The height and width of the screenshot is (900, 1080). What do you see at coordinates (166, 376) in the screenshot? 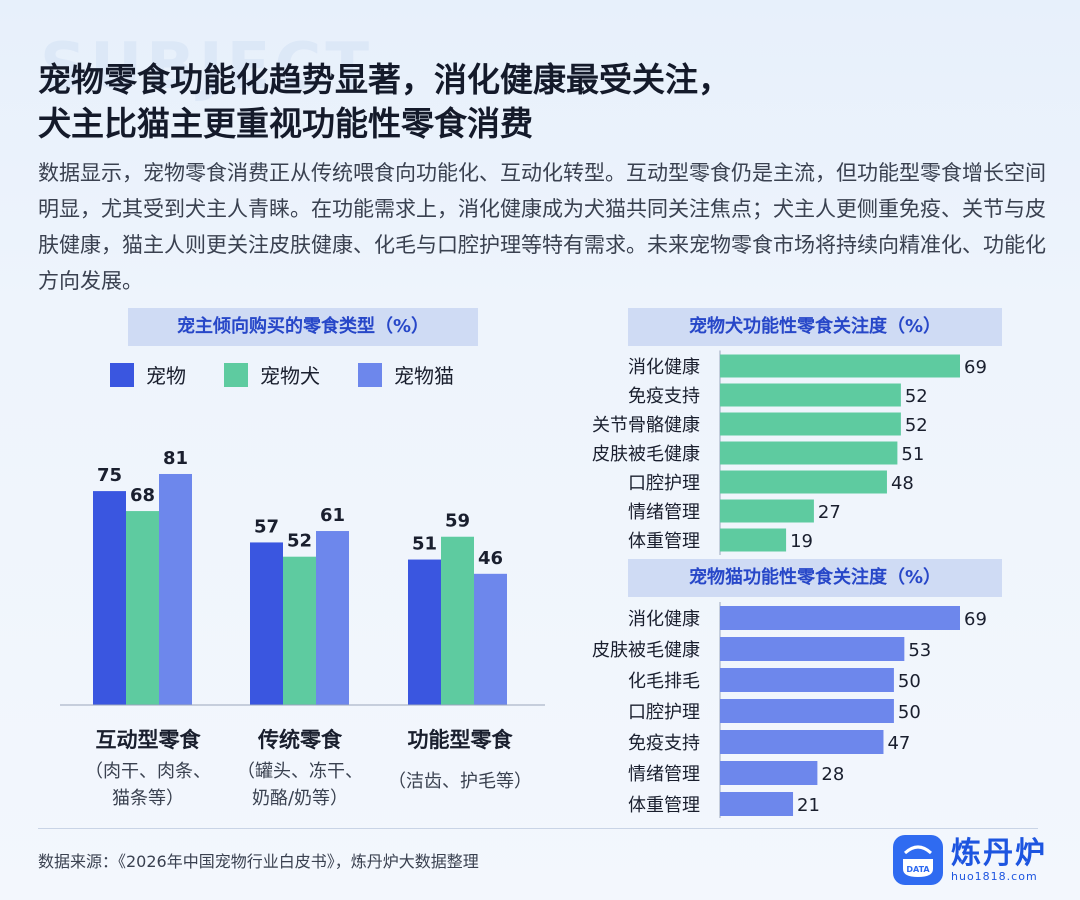
I see `legend-label-pet: 宠物` at bounding box center [166, 376].